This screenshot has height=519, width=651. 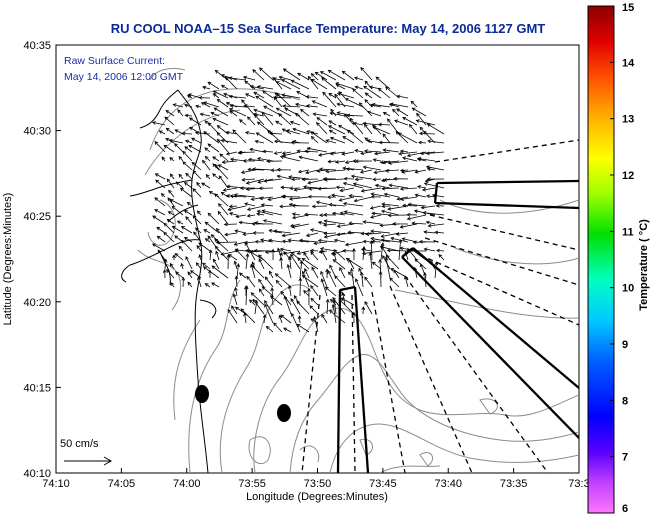 I want to click on colorbar-tick-label: 8, so click(x=625, y=401).